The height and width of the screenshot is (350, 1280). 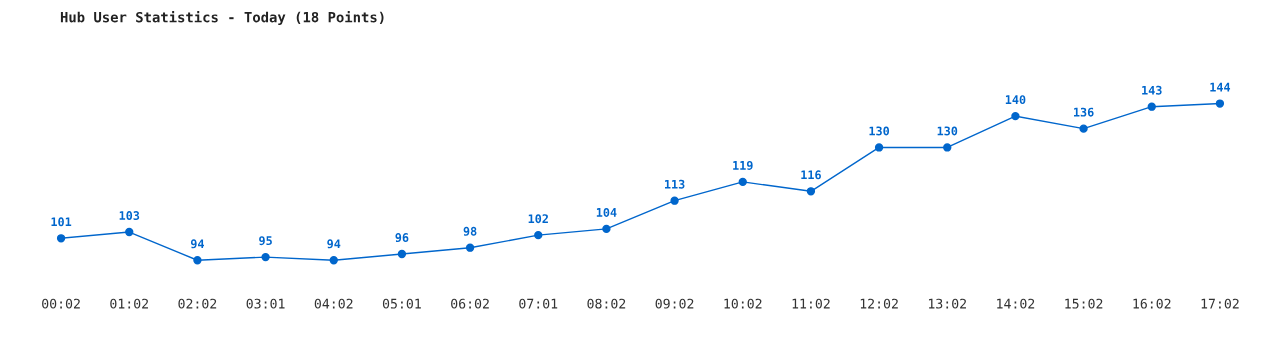 What do you see at coordinates (129, 303) in the screenshot?
I see `x-tick-label: 01:02` at bounding box center [129, 303].